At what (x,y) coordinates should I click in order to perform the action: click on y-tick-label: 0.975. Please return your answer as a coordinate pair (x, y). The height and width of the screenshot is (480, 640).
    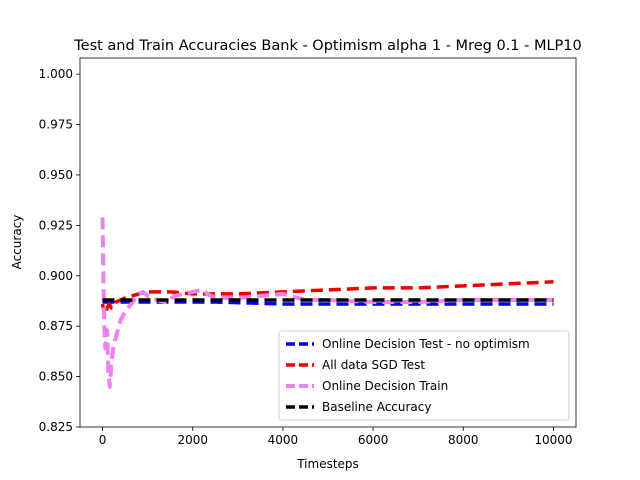
    Looking at the image, I should click on (56, 125).